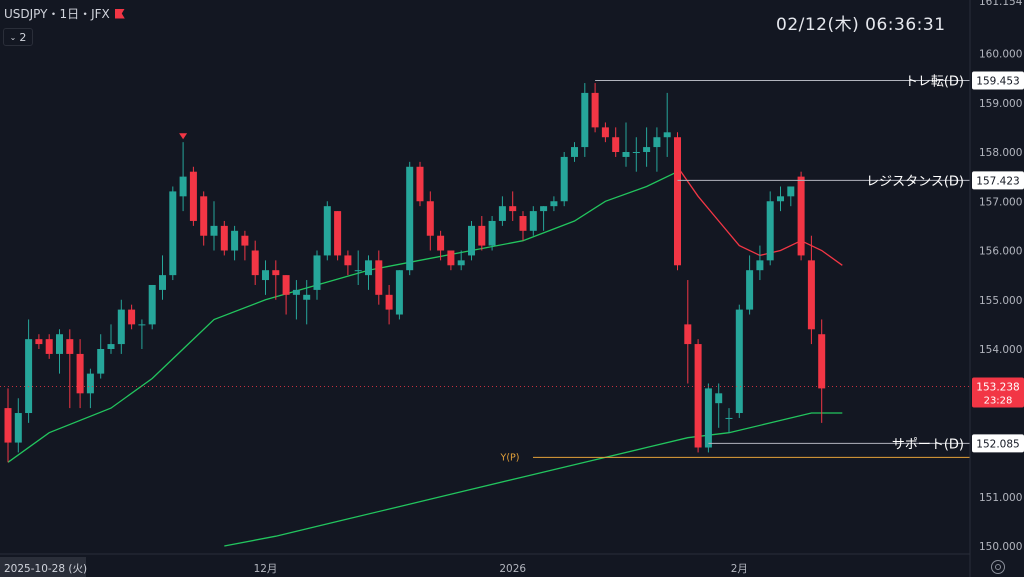 The height and width of the screenshot is (577, 1024). I want to click on level-label: レジスタンス(D), so click(915, 181).